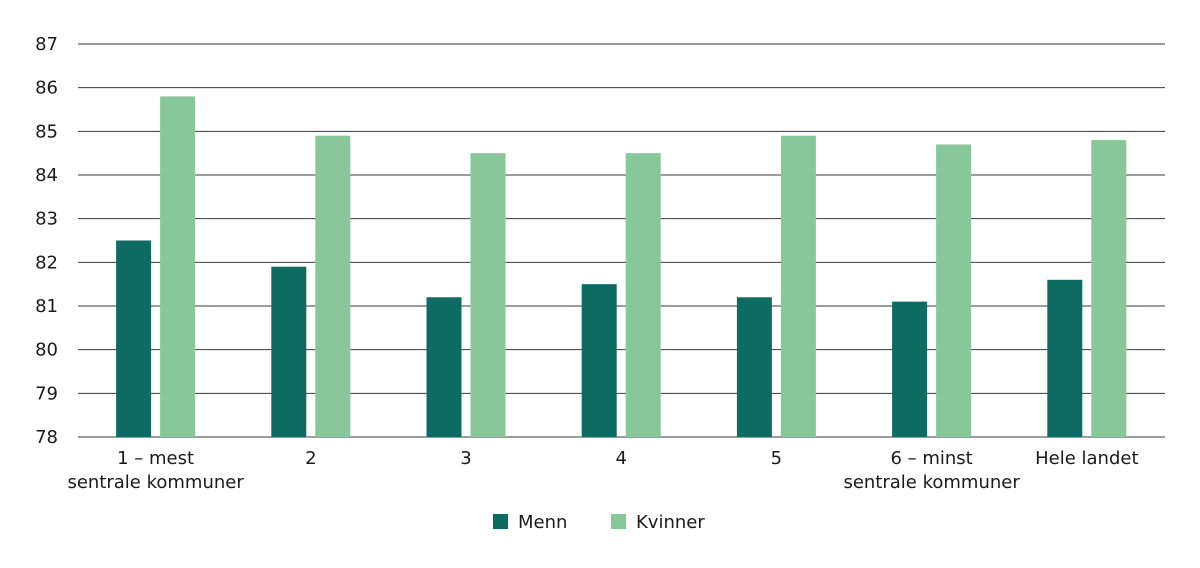  Describe the element at coordinates (46, 306) in the screenshot. I see `y-tick-label: 81` at that location.